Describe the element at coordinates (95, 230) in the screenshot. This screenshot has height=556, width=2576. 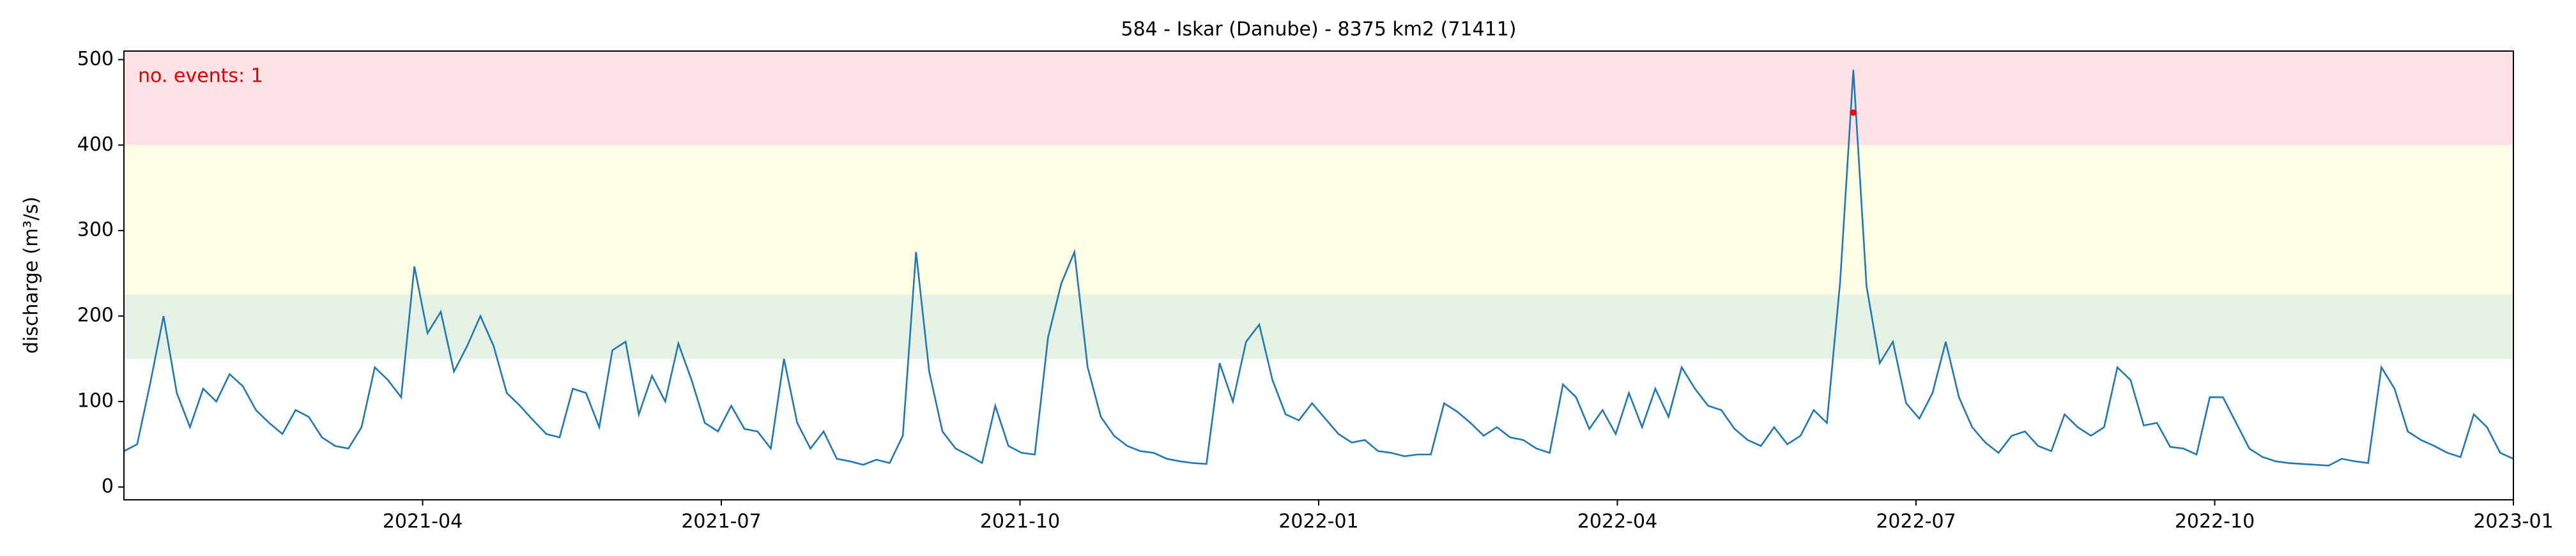
I see `y-tick-label: 300` at that location.